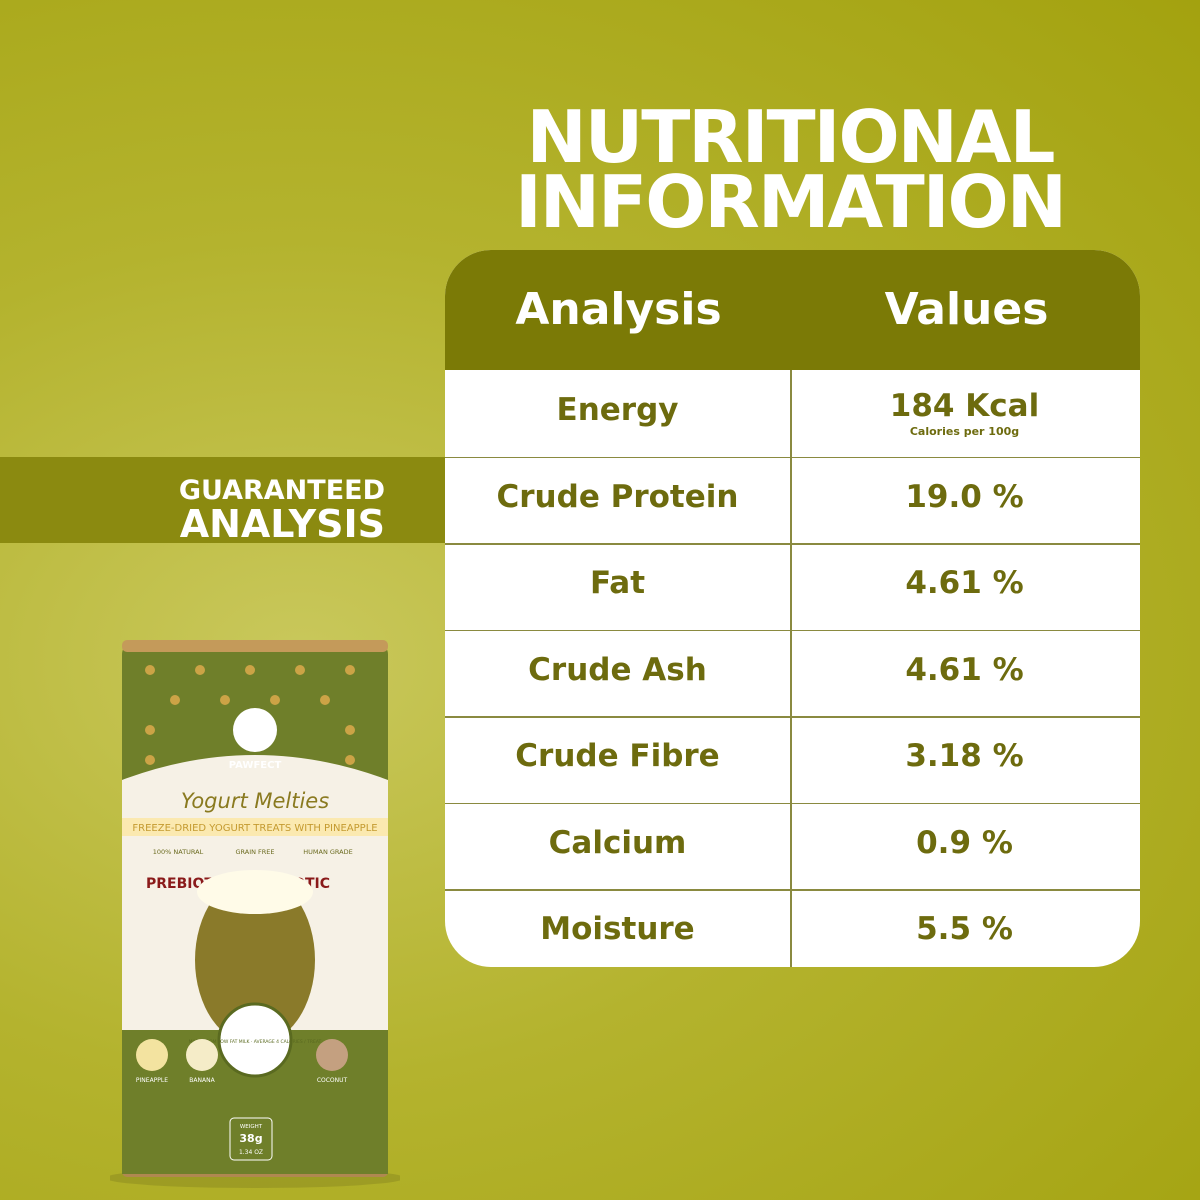 The height and width of the screenshot is (1200, 1200). I want to click on weight-label: WEIGHT, so click(251, 1127).